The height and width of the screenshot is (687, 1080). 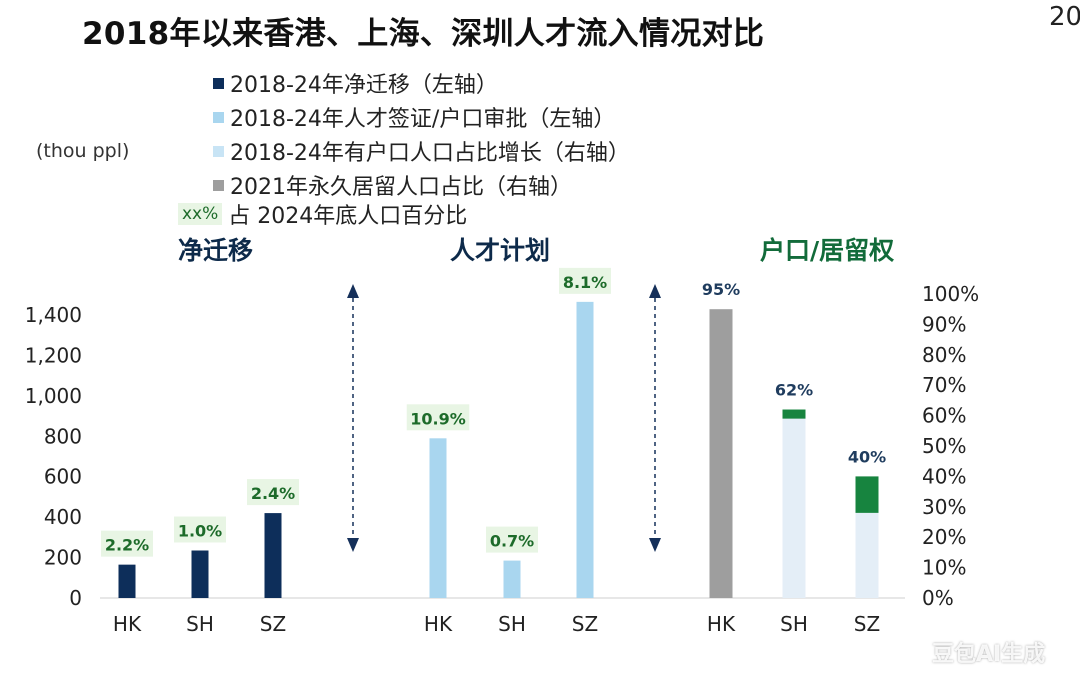 I want to click on left-axis-tick-label: 400, so click(x=63, y=517).